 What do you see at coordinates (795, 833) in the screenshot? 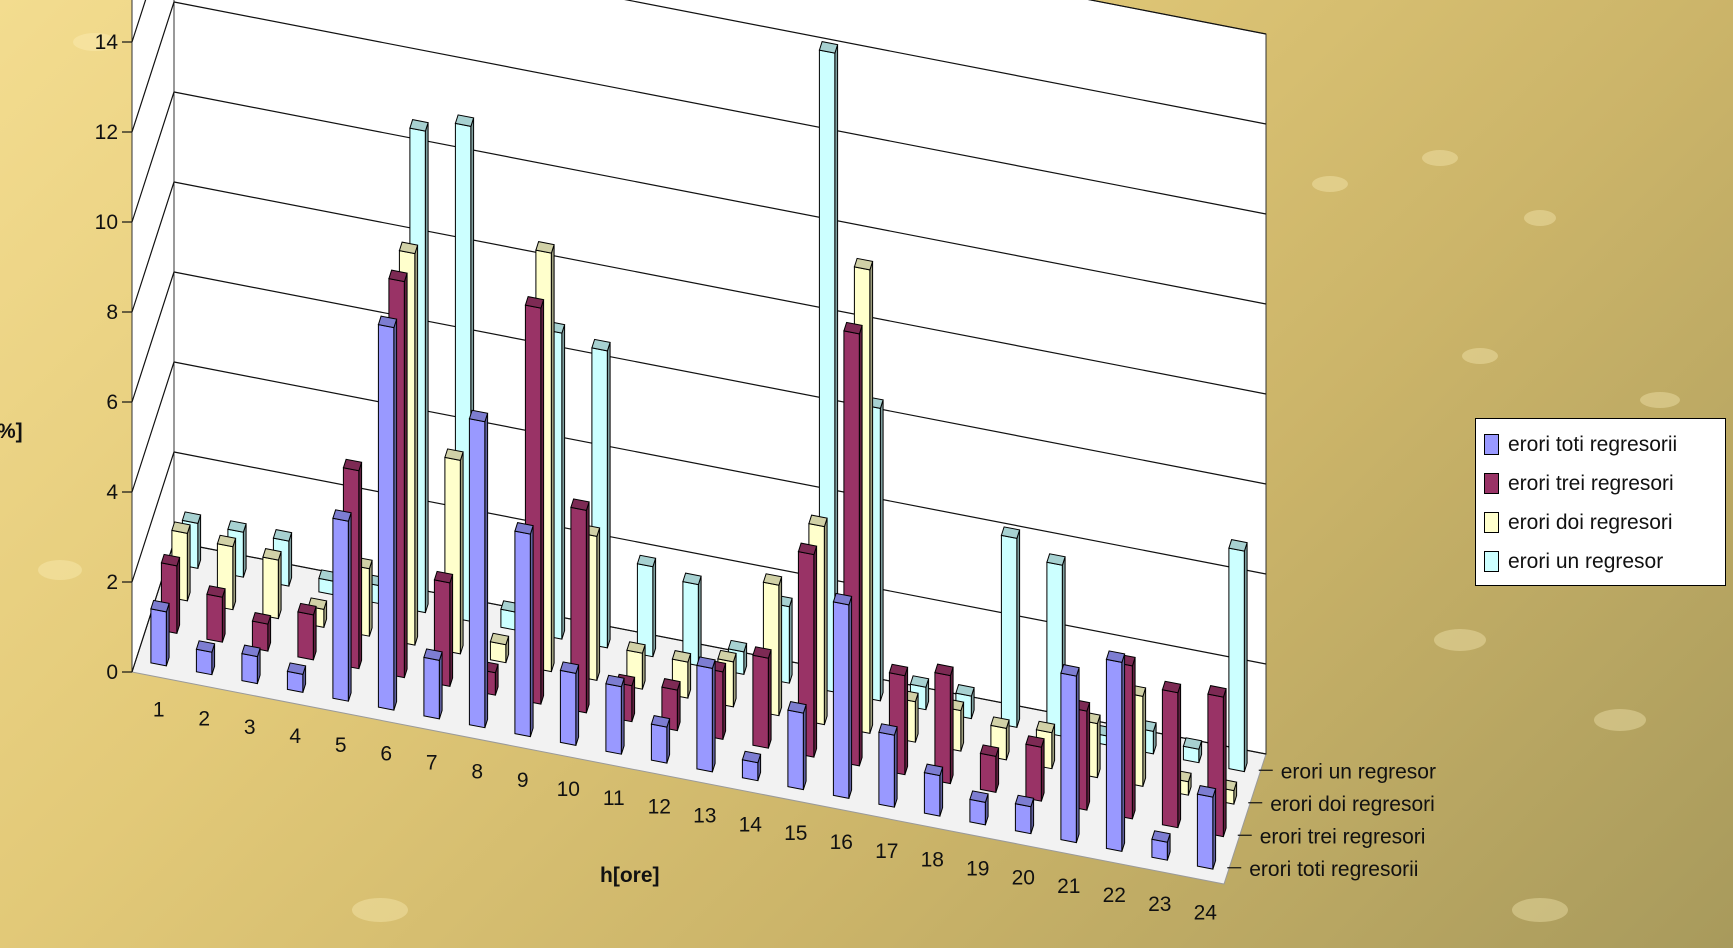
I see `x-tick-label: 15` at bounding box center [795, 833].